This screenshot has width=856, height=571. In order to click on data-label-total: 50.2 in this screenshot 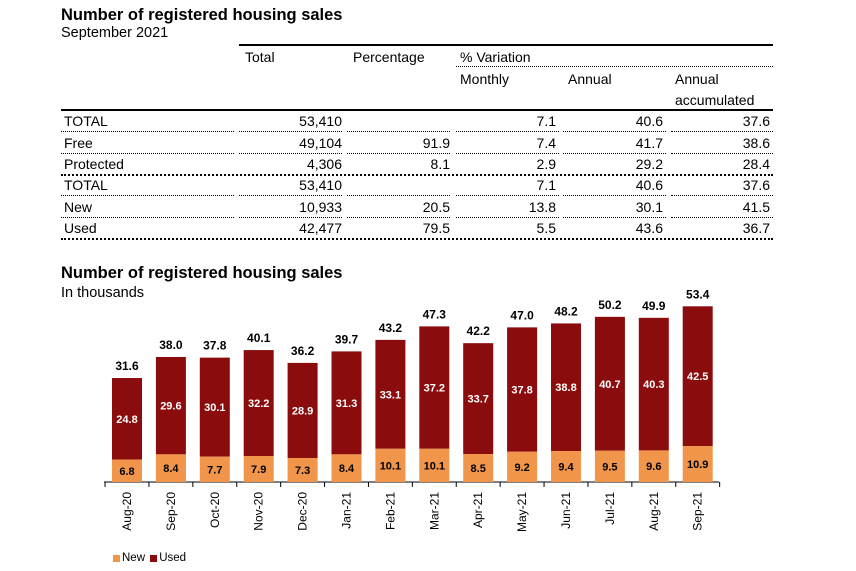, I will do `click(610, 305)`.